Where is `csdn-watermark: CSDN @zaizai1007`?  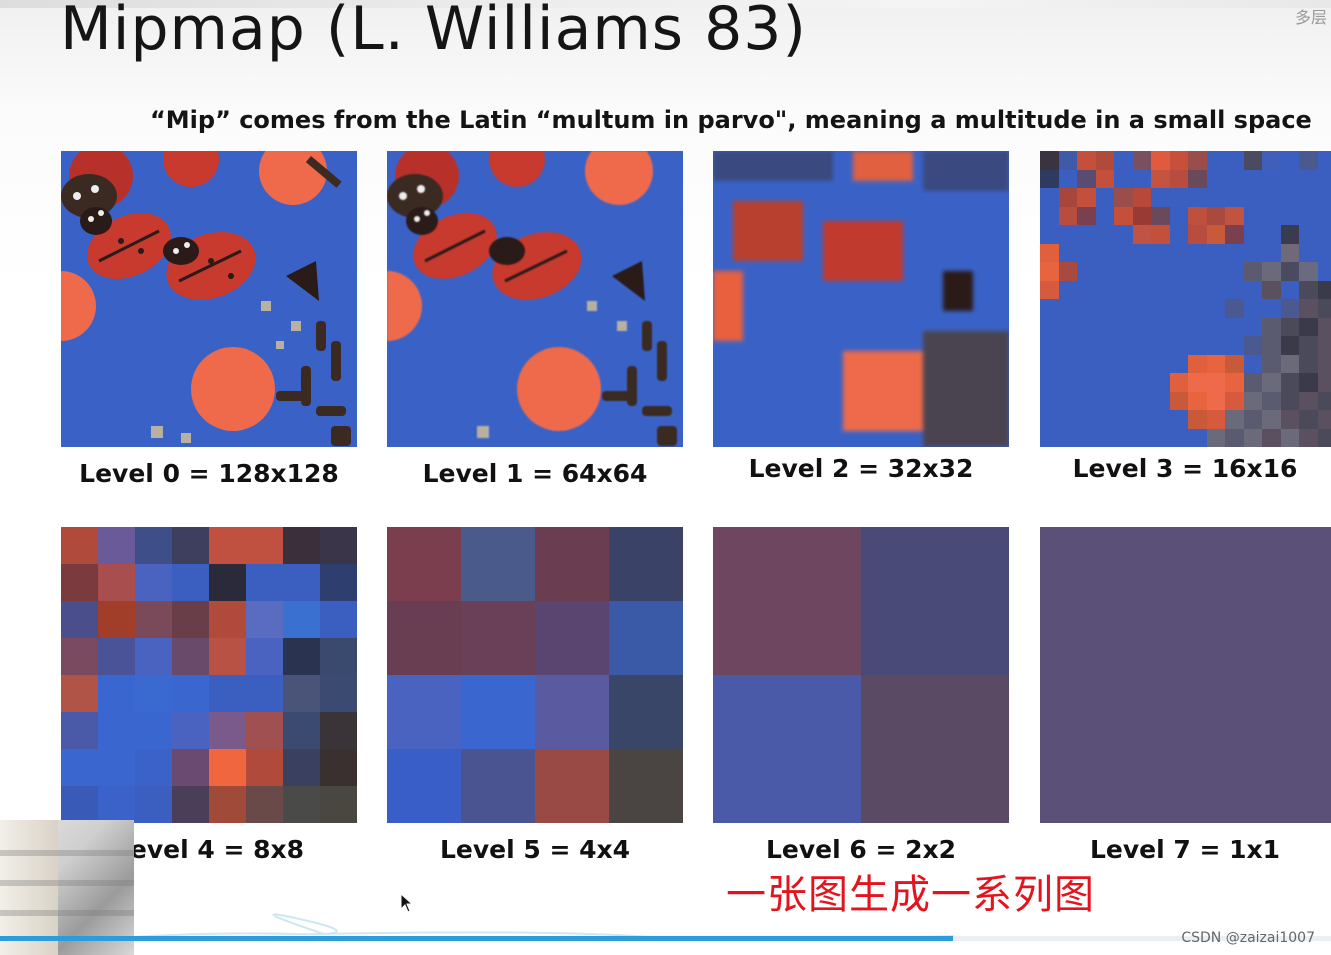 csdn-watermark: CSDN @zaizai1007 is located at coordinates (1248, 938).